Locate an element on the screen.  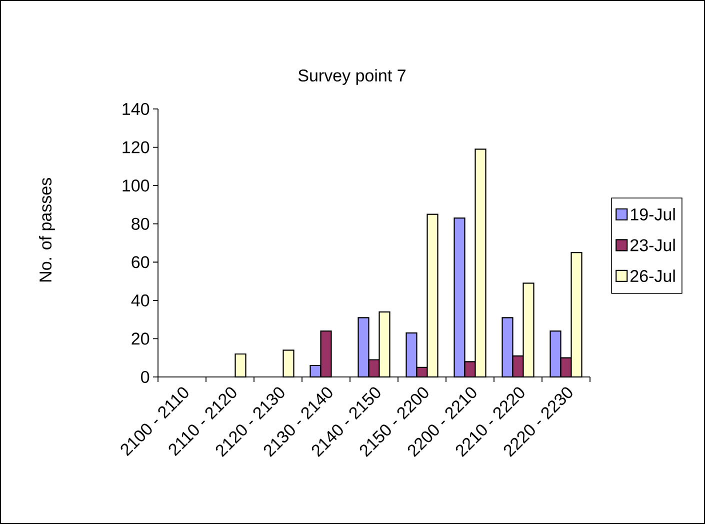
y-tick-label: 140 is located at coordinates (136, 109).